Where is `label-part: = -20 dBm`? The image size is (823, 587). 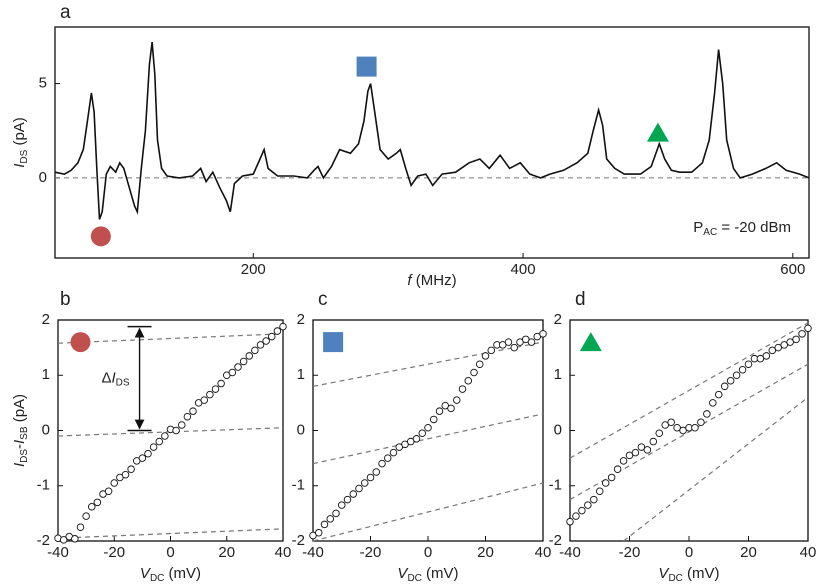 label-part: = -20 dBm is located at coordinates (754, 227).